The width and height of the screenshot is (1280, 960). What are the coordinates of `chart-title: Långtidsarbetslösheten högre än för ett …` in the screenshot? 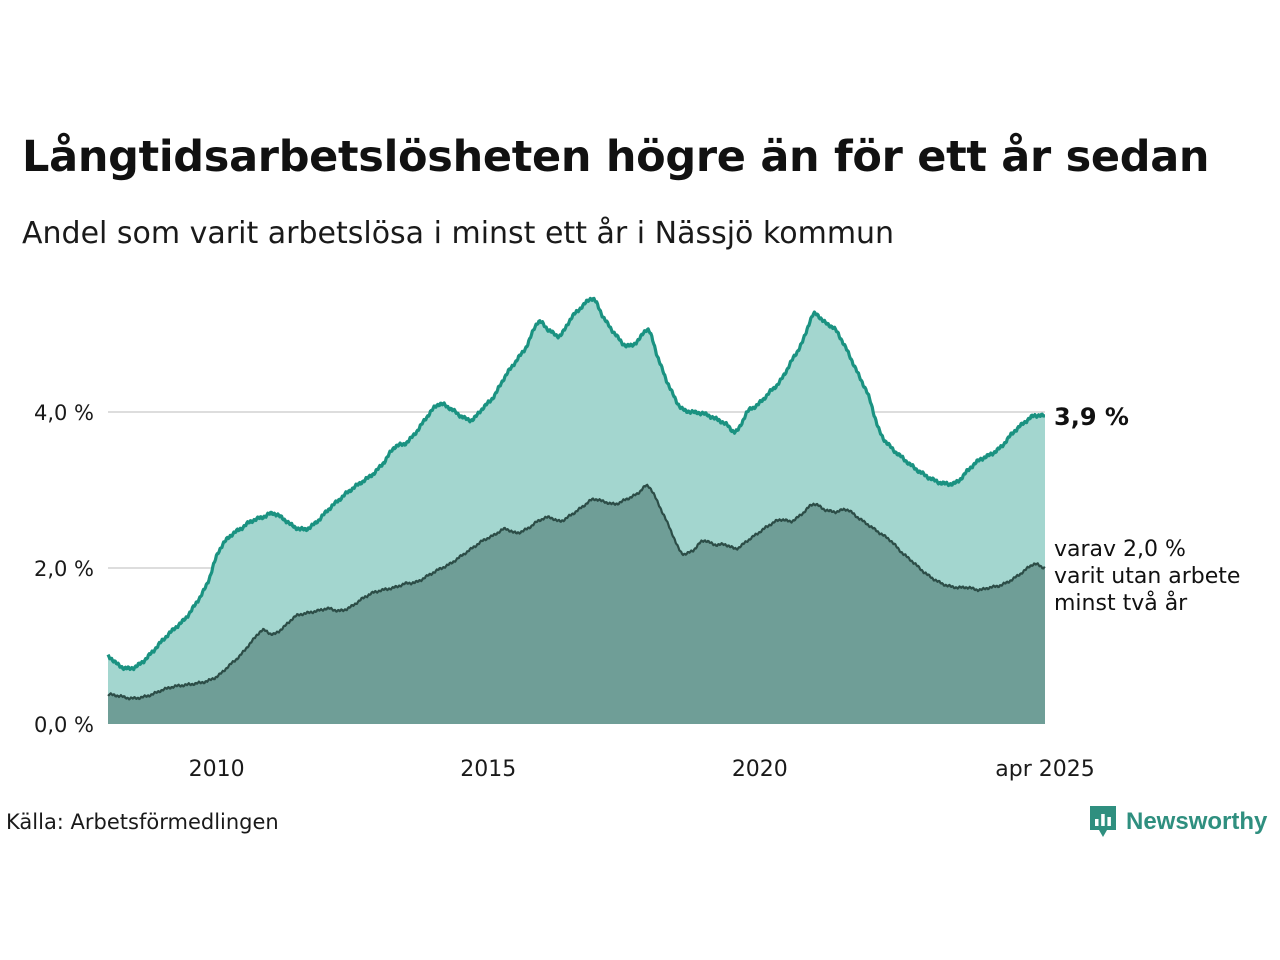 It's located at (616, 157).